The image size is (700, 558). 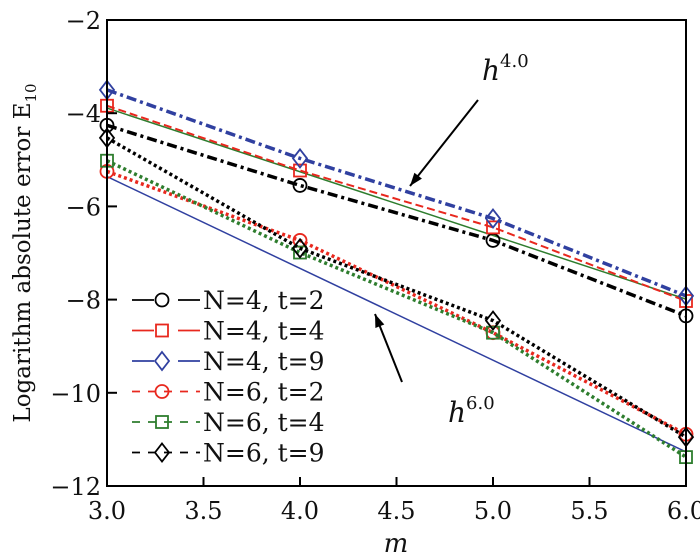 What do you see at coordinates (25, 252) in the screenshot?
I see `y-axis-label: Logarithm absolute error E10` at bounding box center [25, 252].